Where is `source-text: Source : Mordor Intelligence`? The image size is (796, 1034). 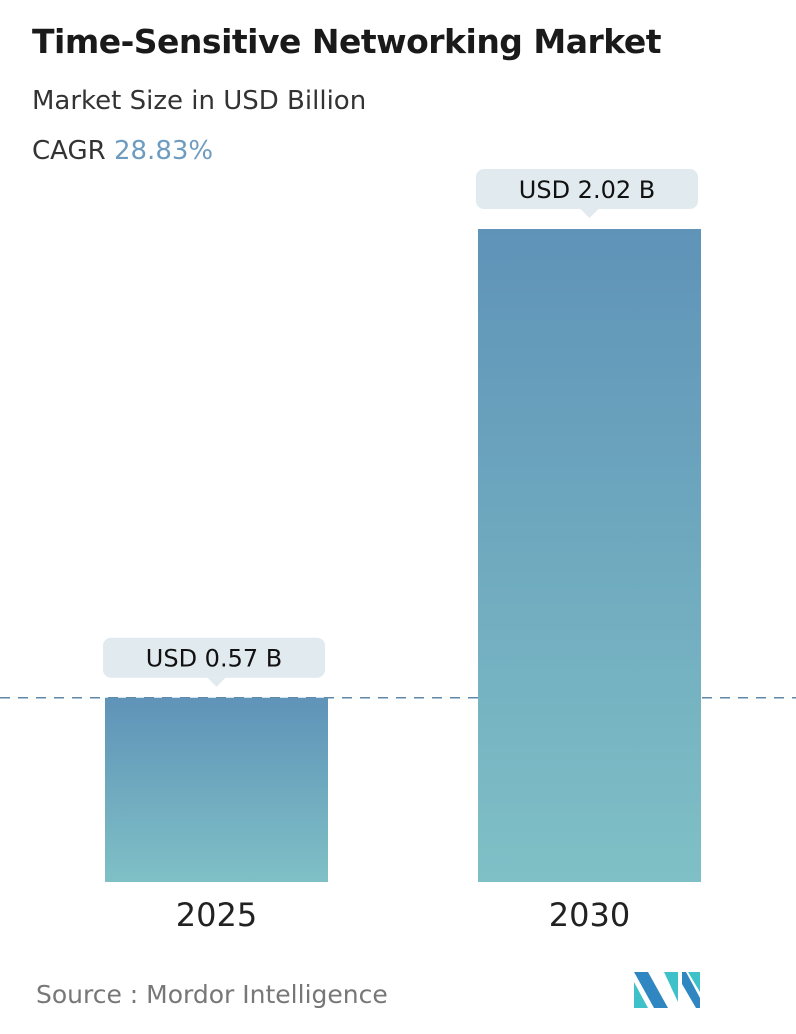 source-text: Source : Mordor Intelligence is located at coordinates (212, 994).